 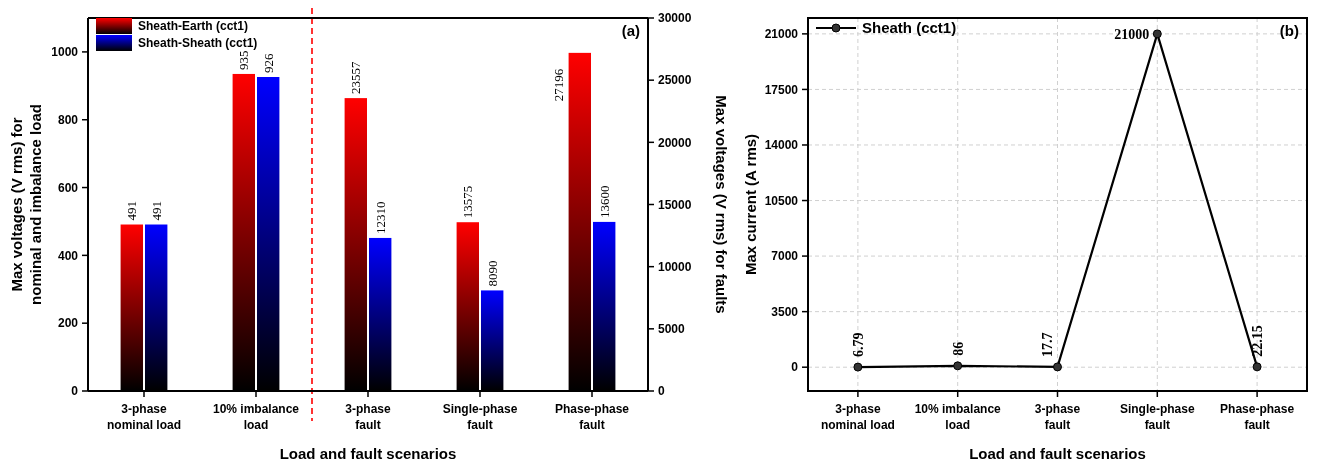 I want to click on y-tick-label: 21000, so click(x=781, y=34).